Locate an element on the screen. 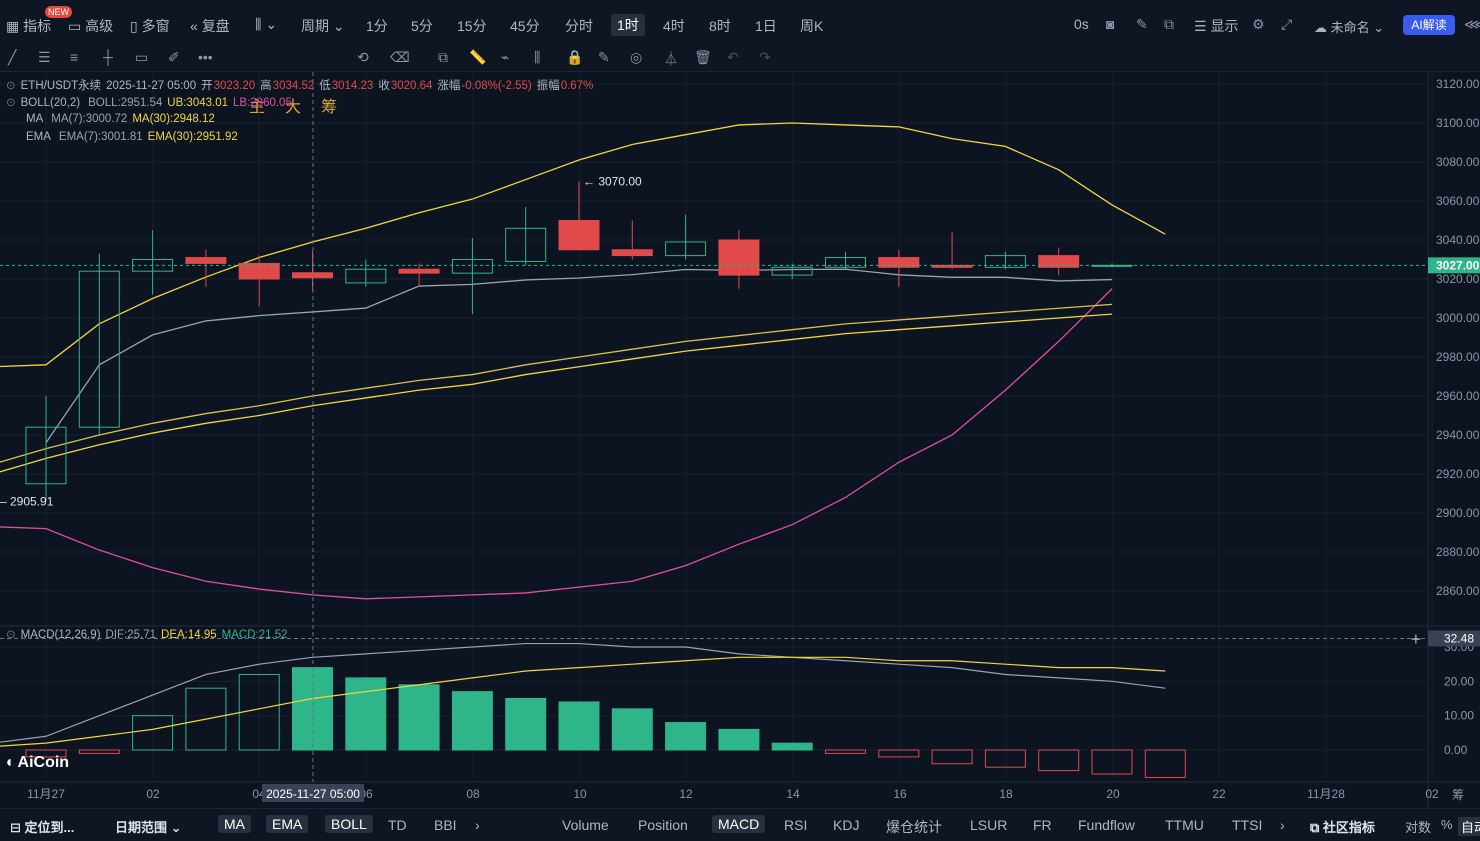 The height and width of the screenshot is (841, 1480). sub-indicator-1: Position is located at coordinates (663, 825).